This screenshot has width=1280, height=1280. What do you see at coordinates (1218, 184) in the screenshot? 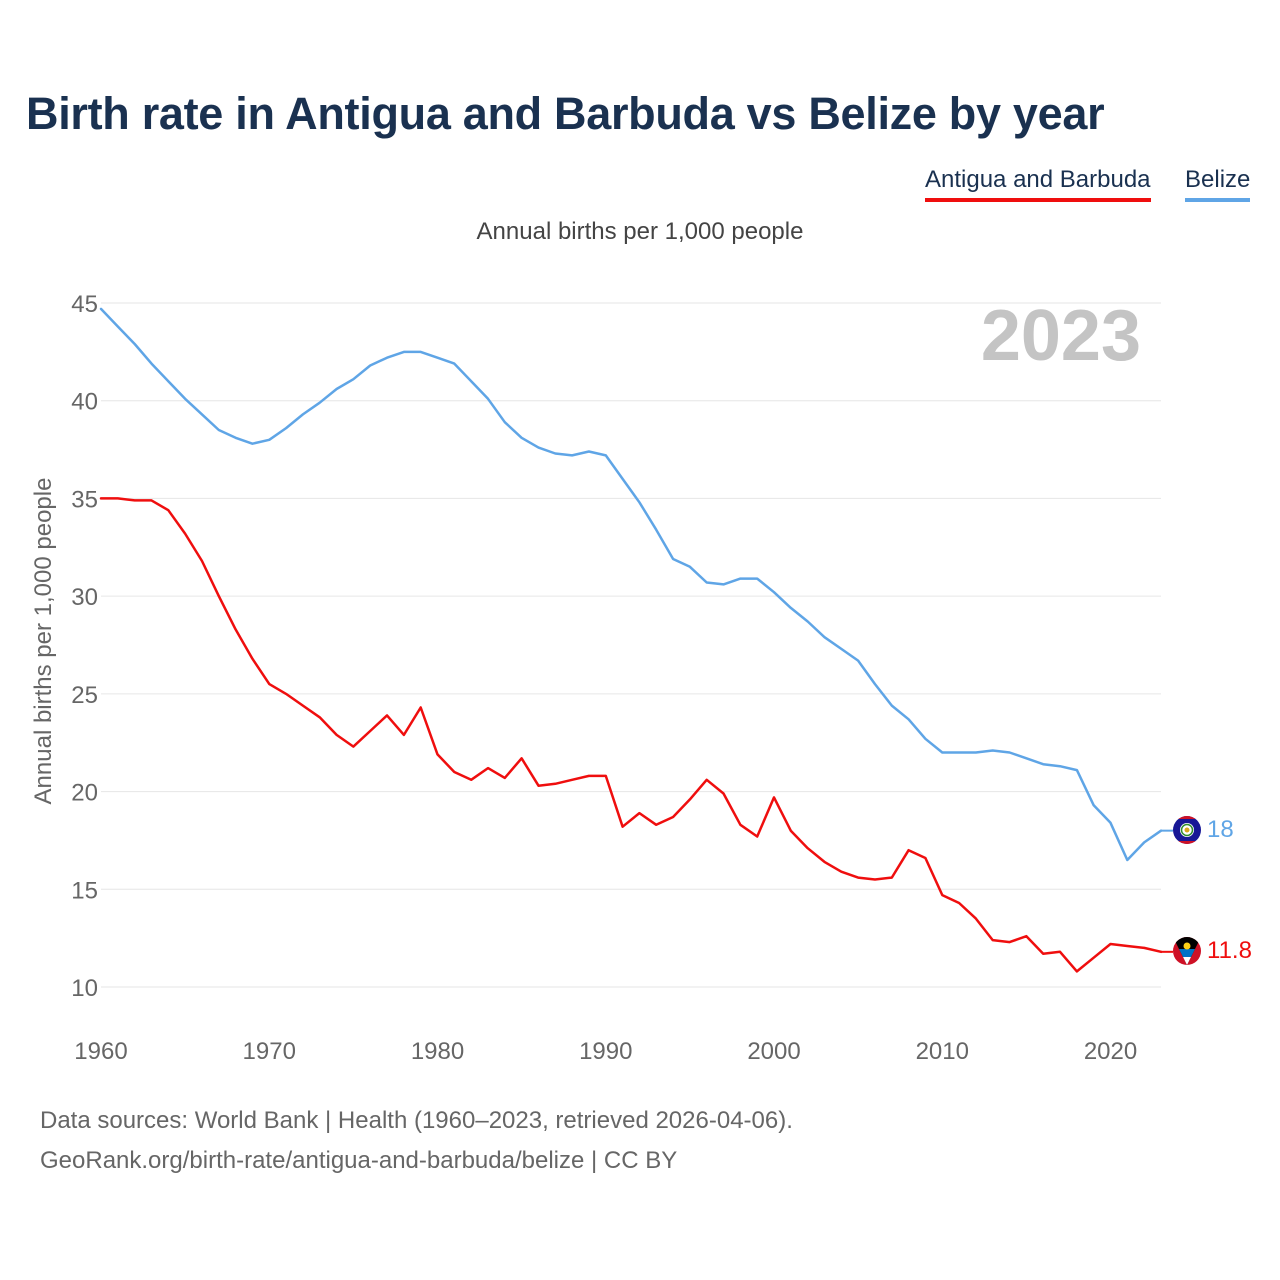
I see `legend-item-belize: Belize` at bounding box center [1218, 184].